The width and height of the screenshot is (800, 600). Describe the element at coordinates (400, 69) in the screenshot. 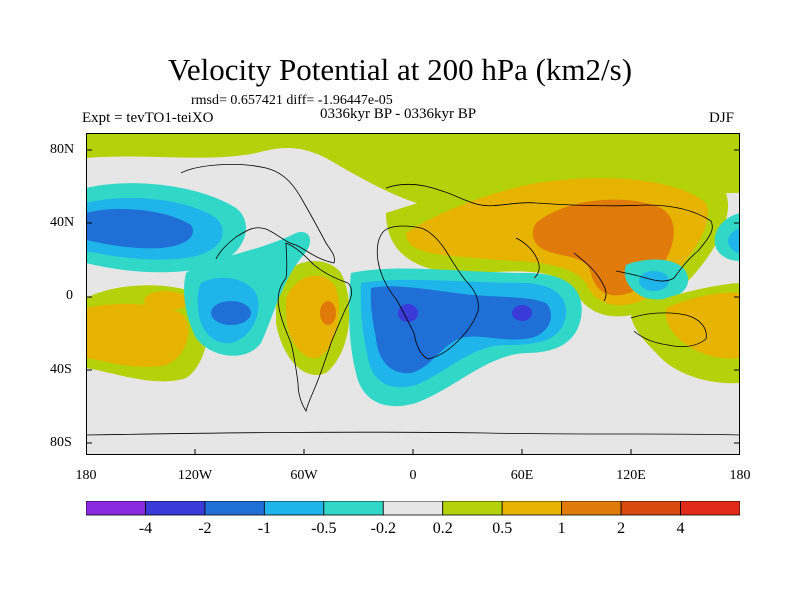

I see `map-title: Velocity Potential at 200 hPa (km2/s)` at that location.